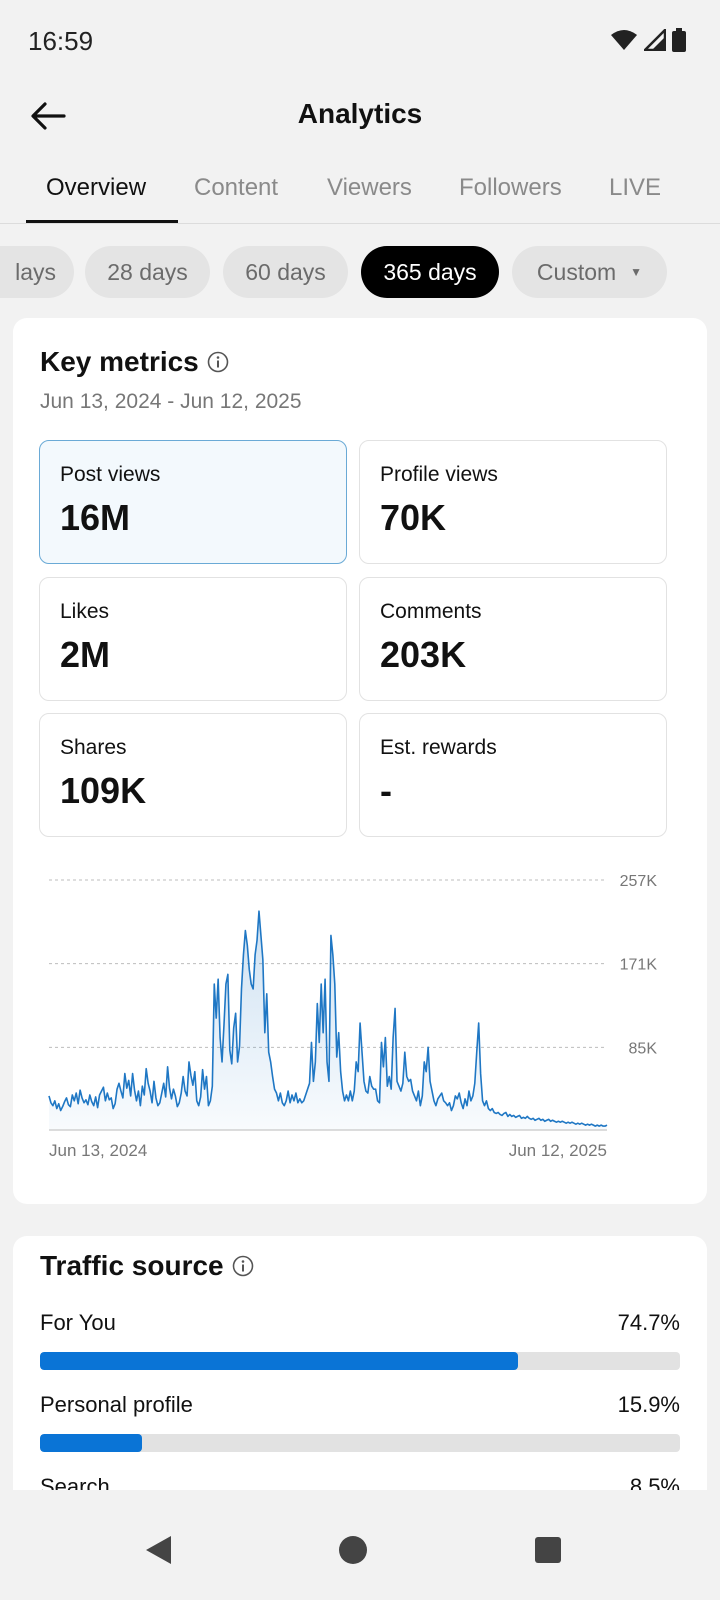  Describe the element at coordinates (85, 654) in the screenshot. I see `metric-value: 2M` at that location.